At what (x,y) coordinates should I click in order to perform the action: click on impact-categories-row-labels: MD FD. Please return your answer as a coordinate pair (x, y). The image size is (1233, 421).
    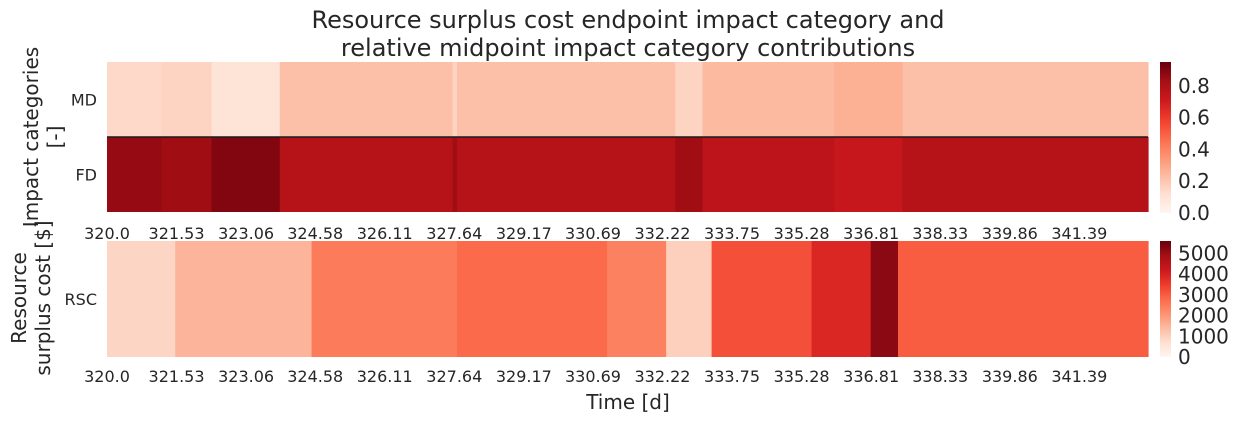
    Looking at the image, I should click on (84, 138).